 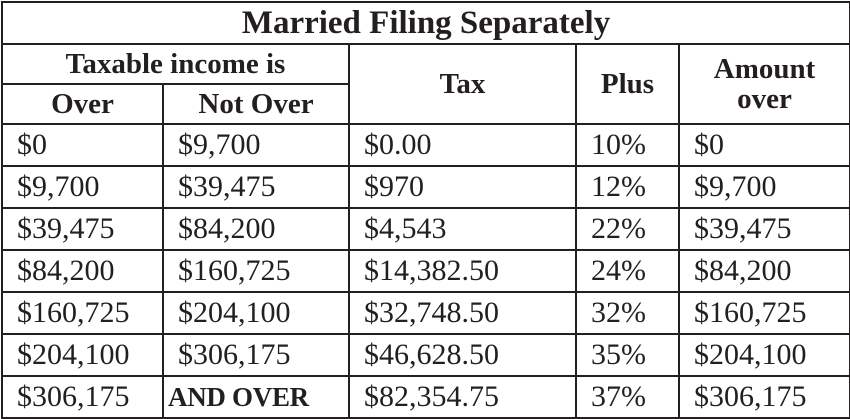 I want to click on taxable-income-header: Taxable income is, so click(x=175, y=64).